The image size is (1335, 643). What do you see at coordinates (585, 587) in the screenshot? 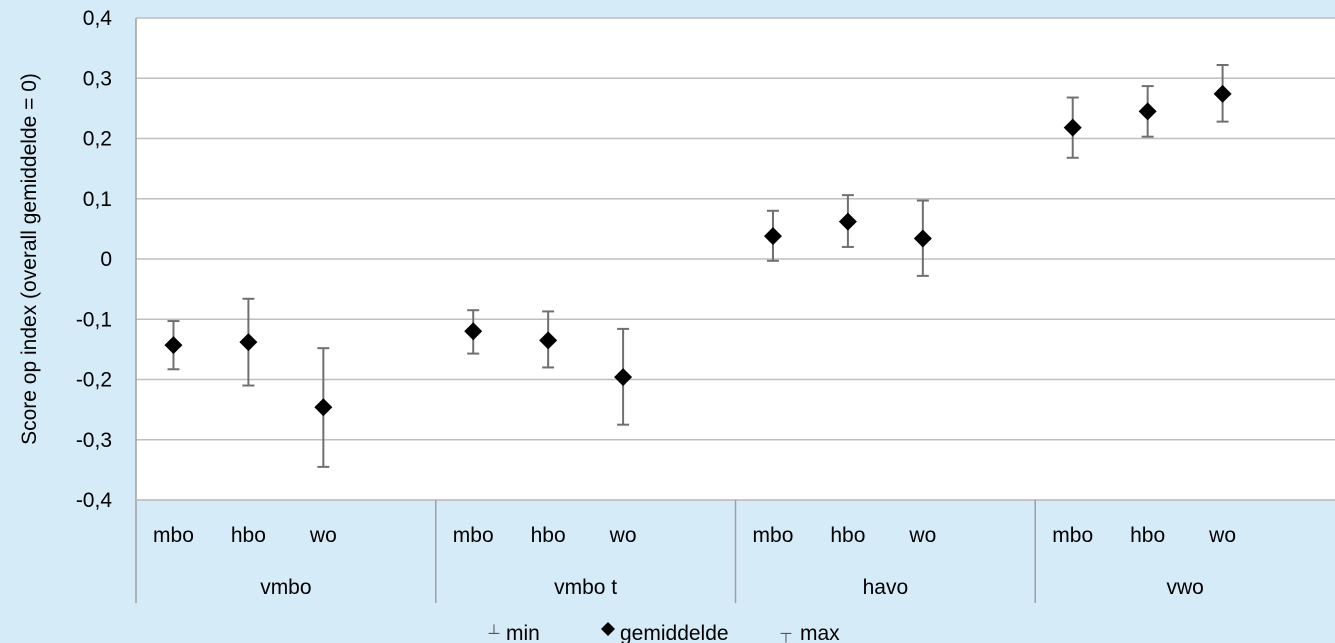
I see `x-group-label: vmbo t` at bounding box center [585, 587].